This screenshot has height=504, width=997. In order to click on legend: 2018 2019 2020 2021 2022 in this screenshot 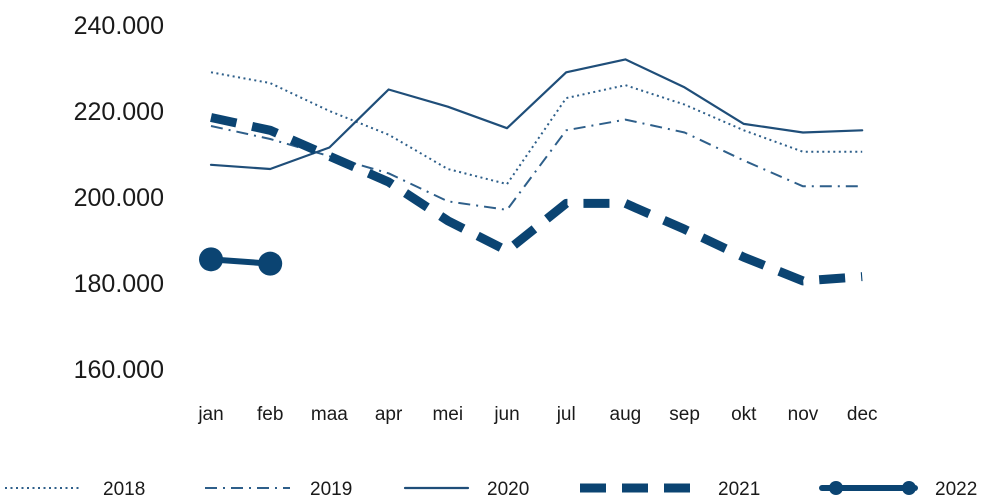, I will do `click(491, 489)`.